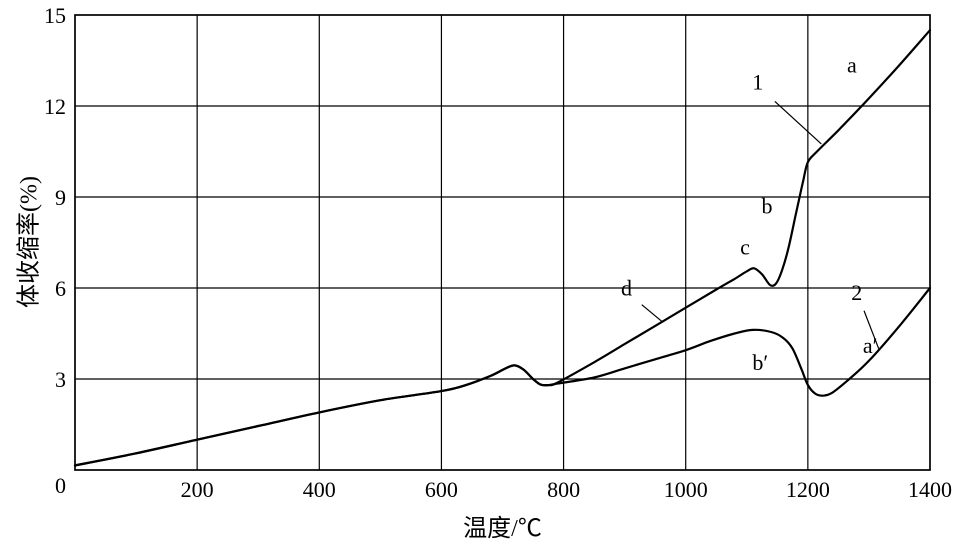 The image size is (953, 544). Describe the element at coordinates (856, 292) in the screenshot. I see `annotation-label: 2` at that location.